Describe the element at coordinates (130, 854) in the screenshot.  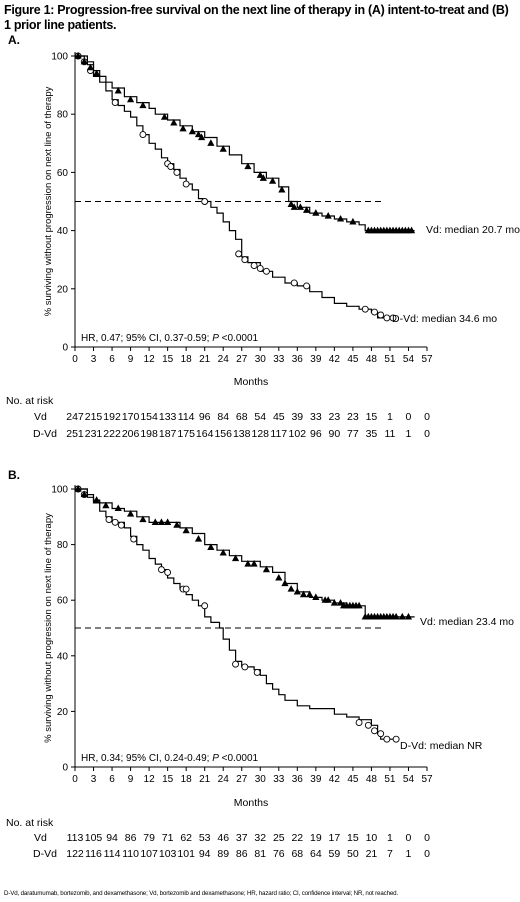
I see `at-risk-count: 110` at that location.